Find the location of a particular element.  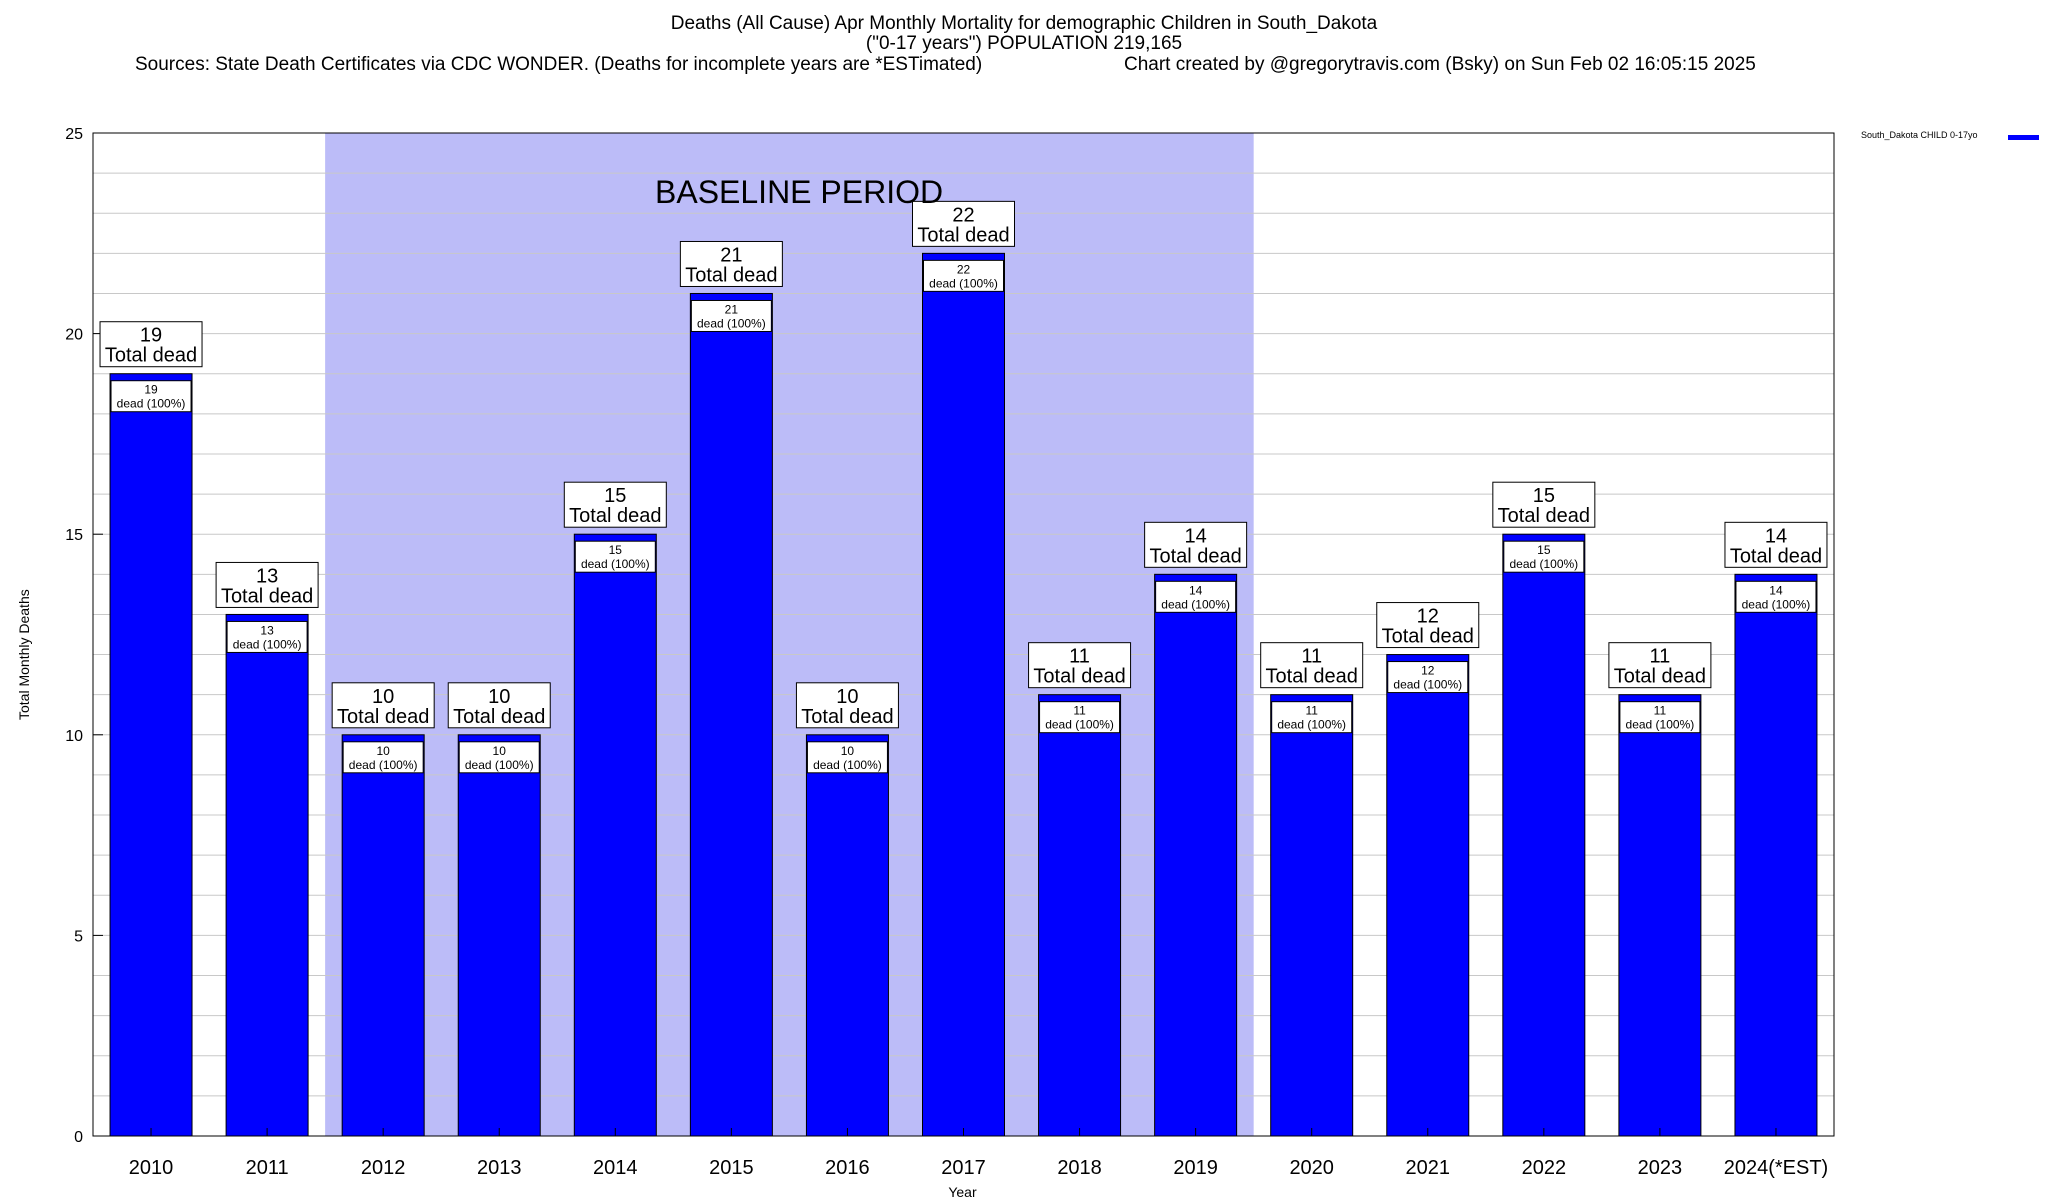

x-tick-label: 2011 is located at coordinates (267, 1168).